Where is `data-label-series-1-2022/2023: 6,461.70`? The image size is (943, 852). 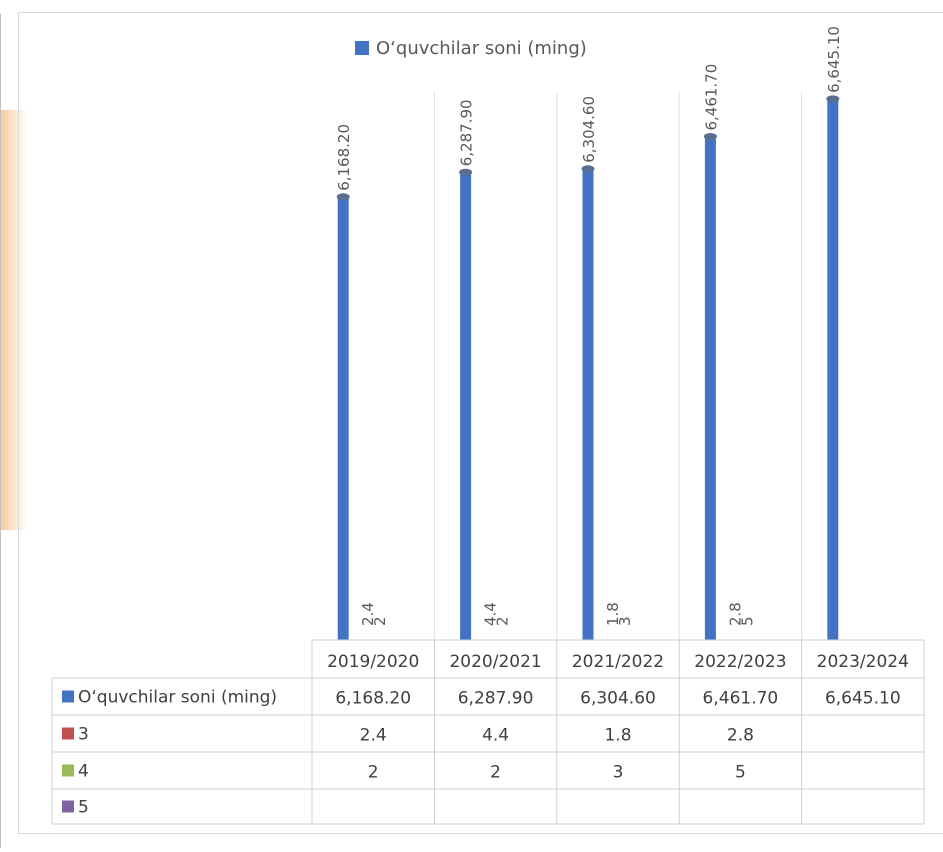
data-label-series-1-2022/2023: 6,461.70 is located at coordinates (711, 97).